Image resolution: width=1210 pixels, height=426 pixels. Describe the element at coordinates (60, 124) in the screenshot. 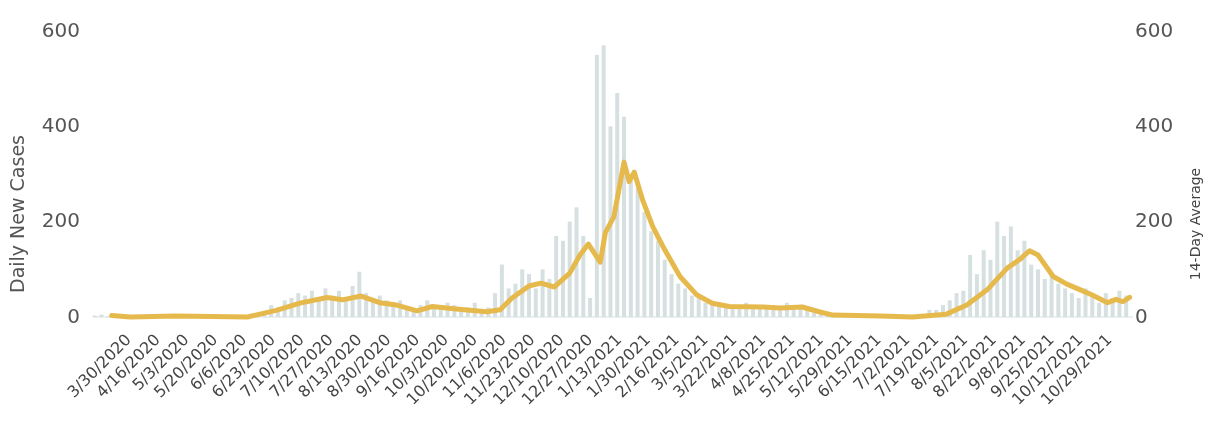

I see `y-tick-label: 400` at that location.